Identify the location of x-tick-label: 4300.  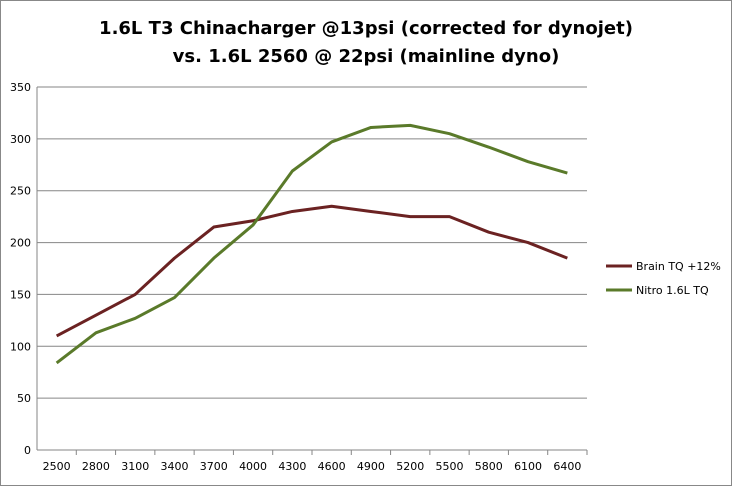
(292, 466).